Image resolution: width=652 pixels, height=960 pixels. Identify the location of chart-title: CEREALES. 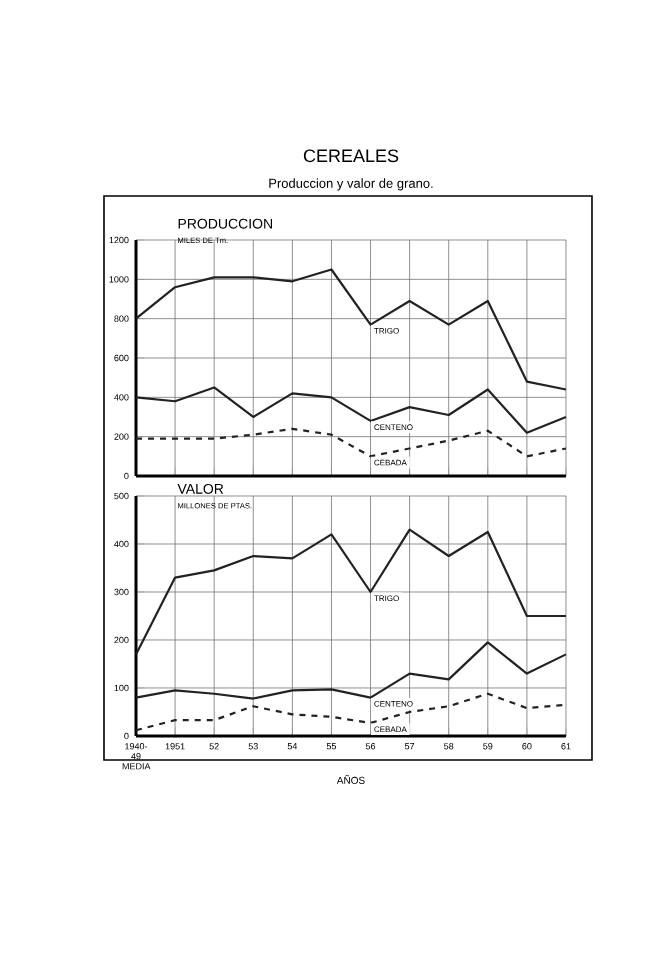
(351, 156).